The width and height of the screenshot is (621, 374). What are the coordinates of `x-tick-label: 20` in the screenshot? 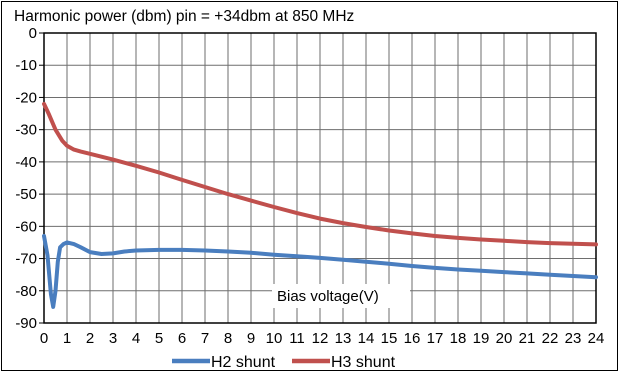 It's located at (504, 338).